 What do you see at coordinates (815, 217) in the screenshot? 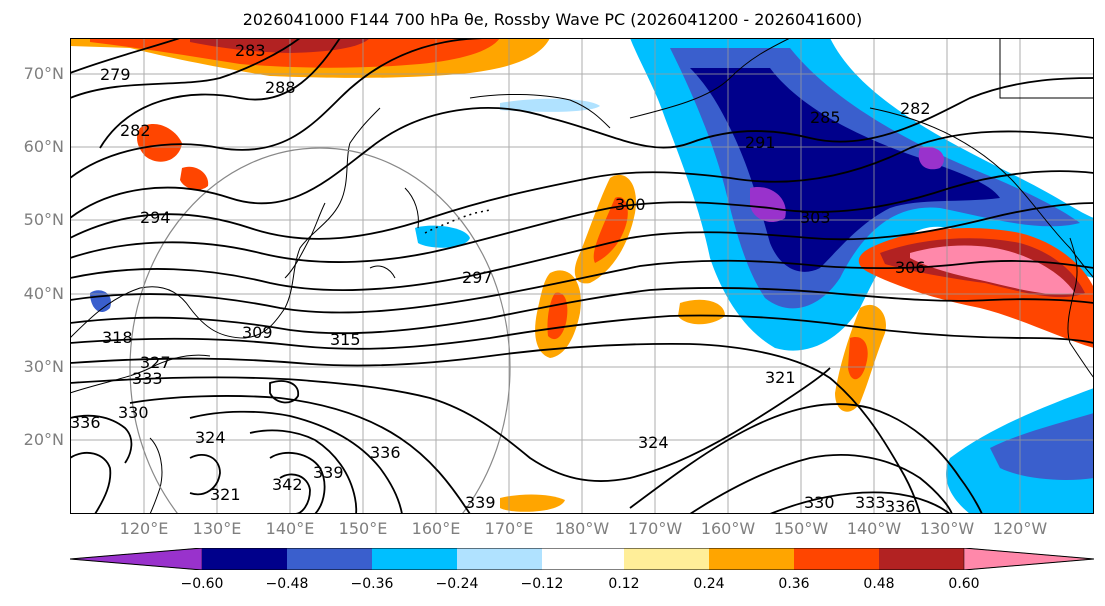
I see `contour-label: 303` at bounding box center [815, 217].